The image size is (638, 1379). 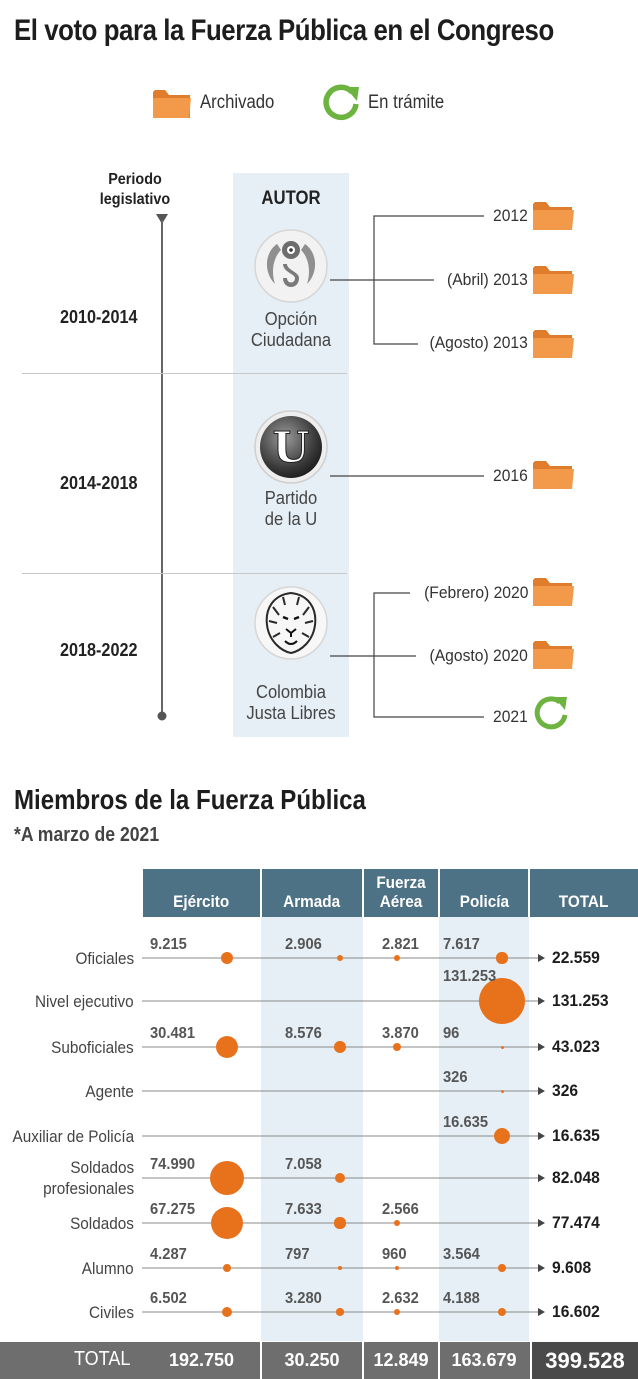 I want to click on value-label: 960, so click(x=394, y=1254).